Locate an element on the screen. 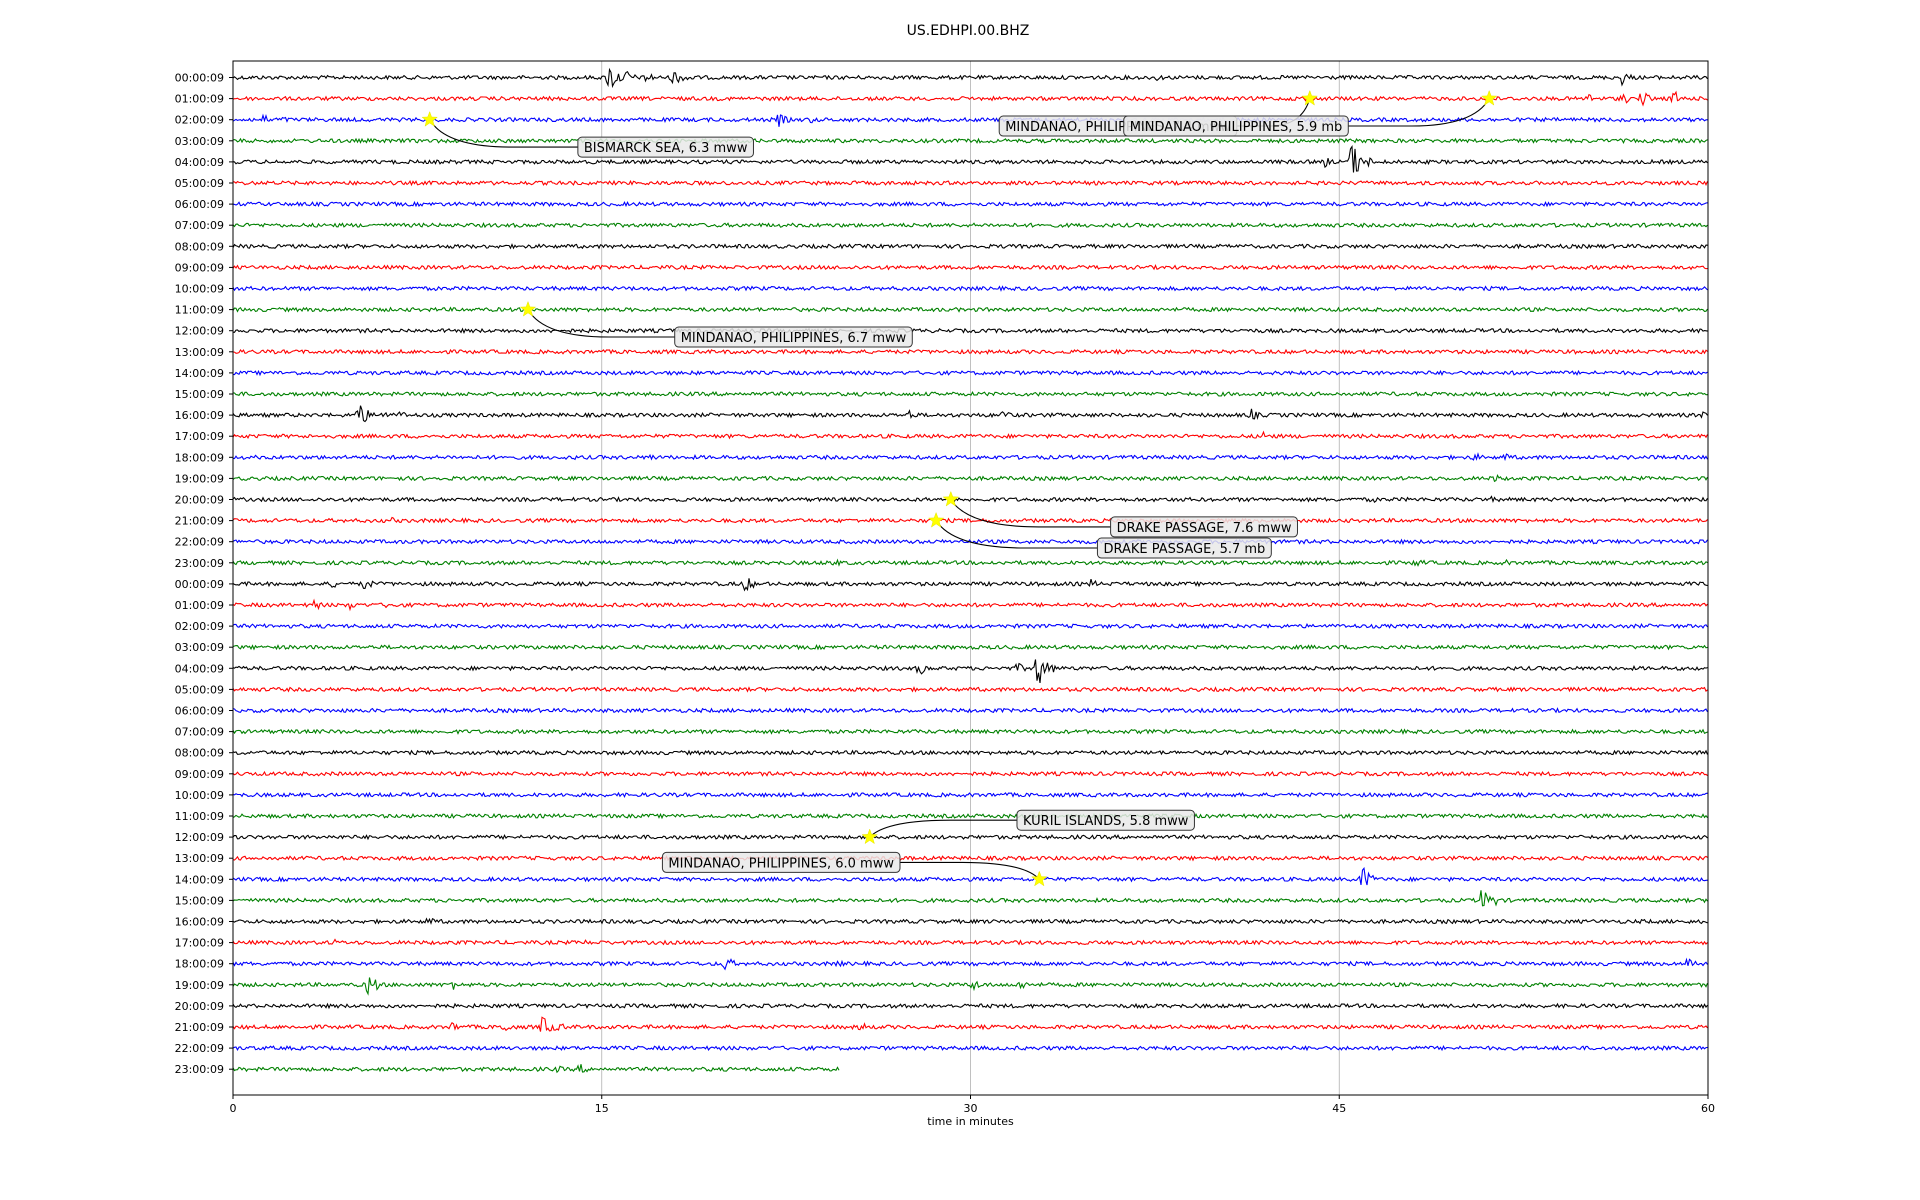  row-time-label: 17:00:09 is located at coordinates (199, 436).